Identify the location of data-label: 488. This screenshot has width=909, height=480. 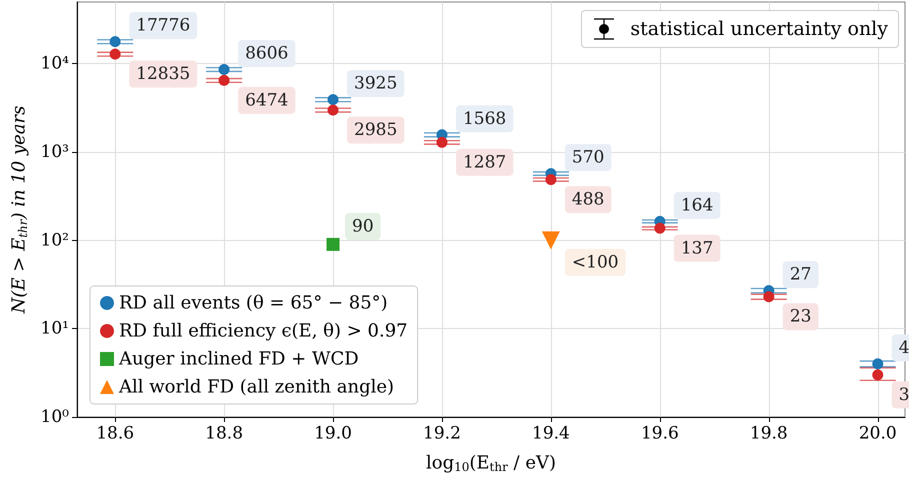
(588, 200).